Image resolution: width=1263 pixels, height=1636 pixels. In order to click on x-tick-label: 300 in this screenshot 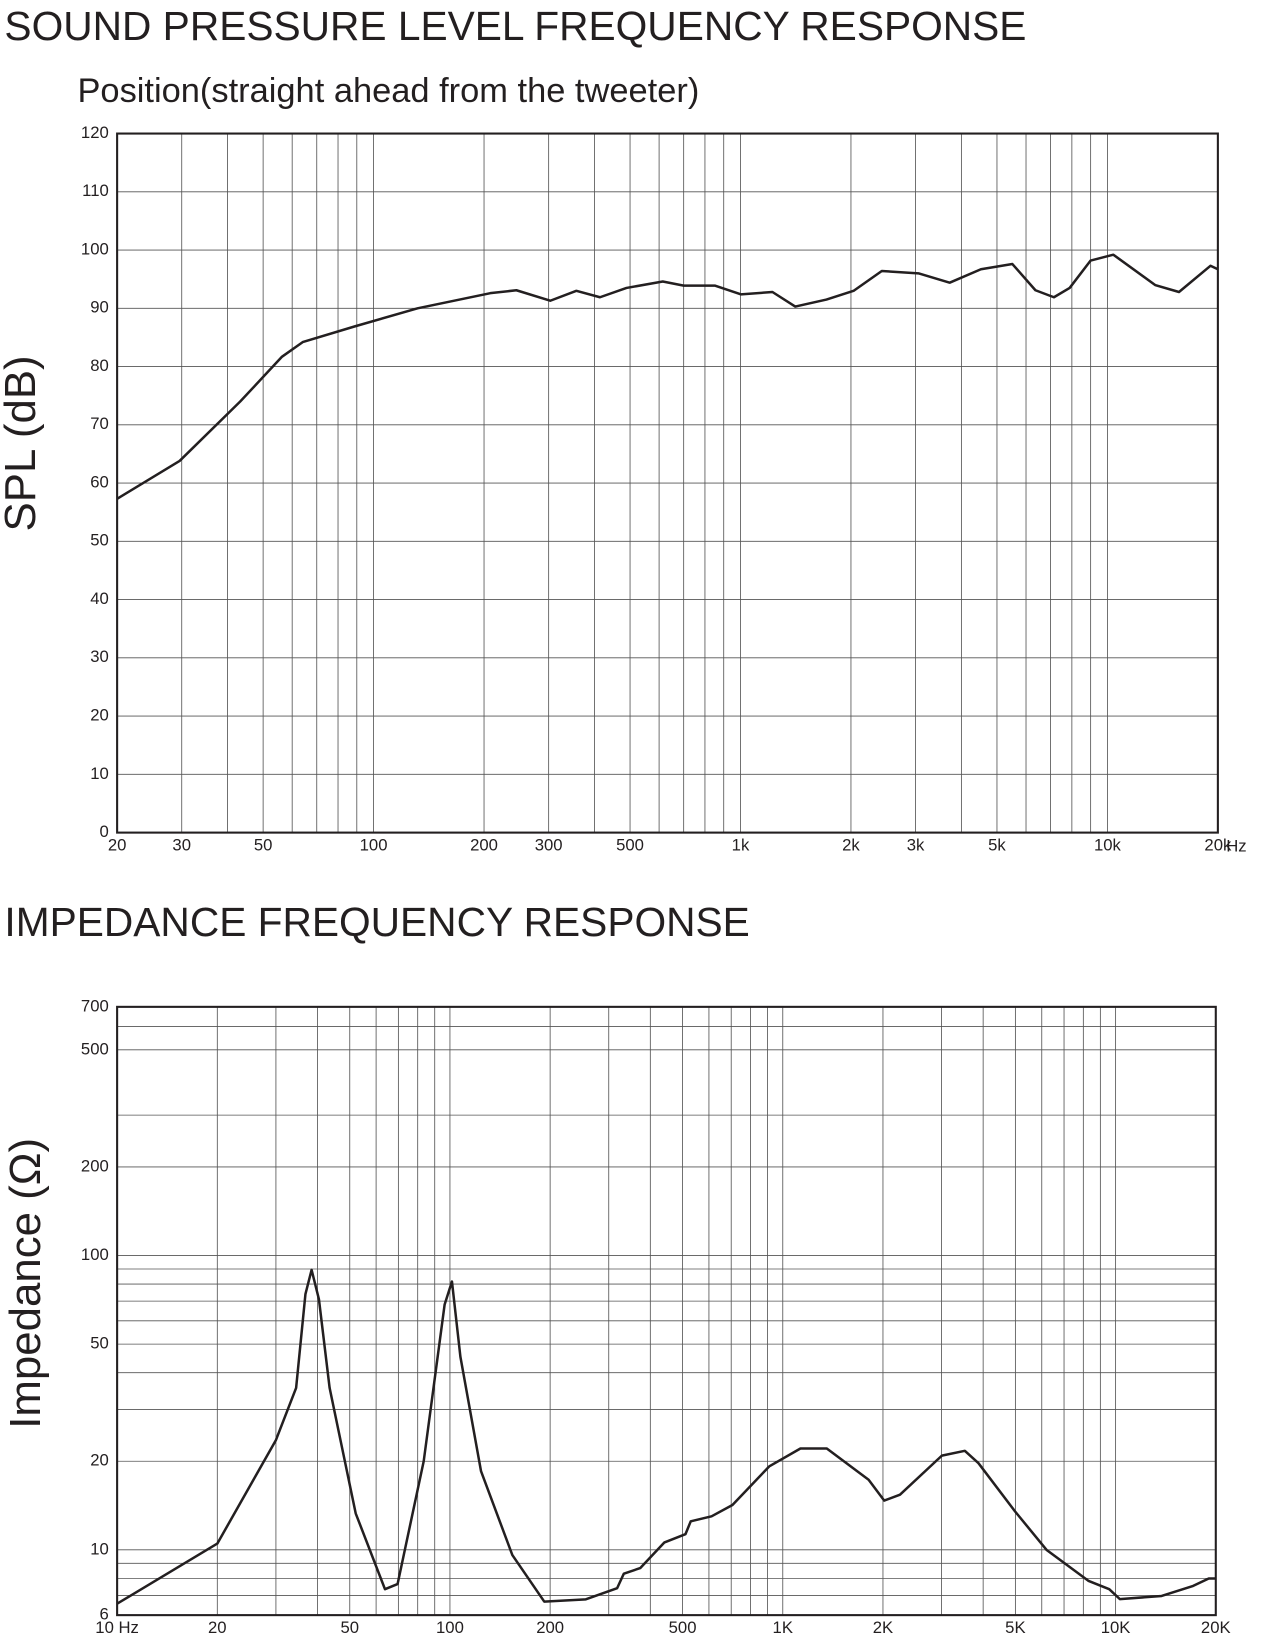, I will do `click(549, 845)`.